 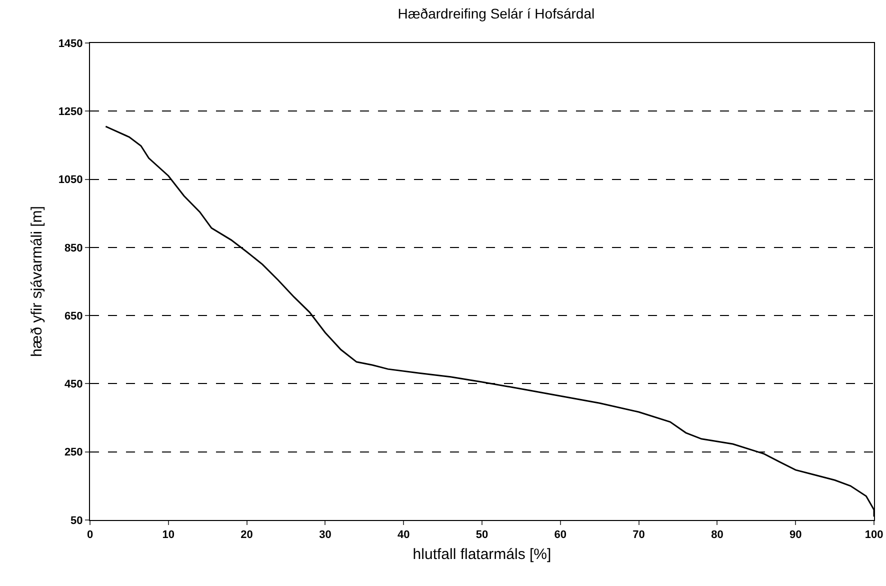 I want to click on chart-title: Hæðardreifing Selár í Hofsárdal, so click(x=496, y=14).